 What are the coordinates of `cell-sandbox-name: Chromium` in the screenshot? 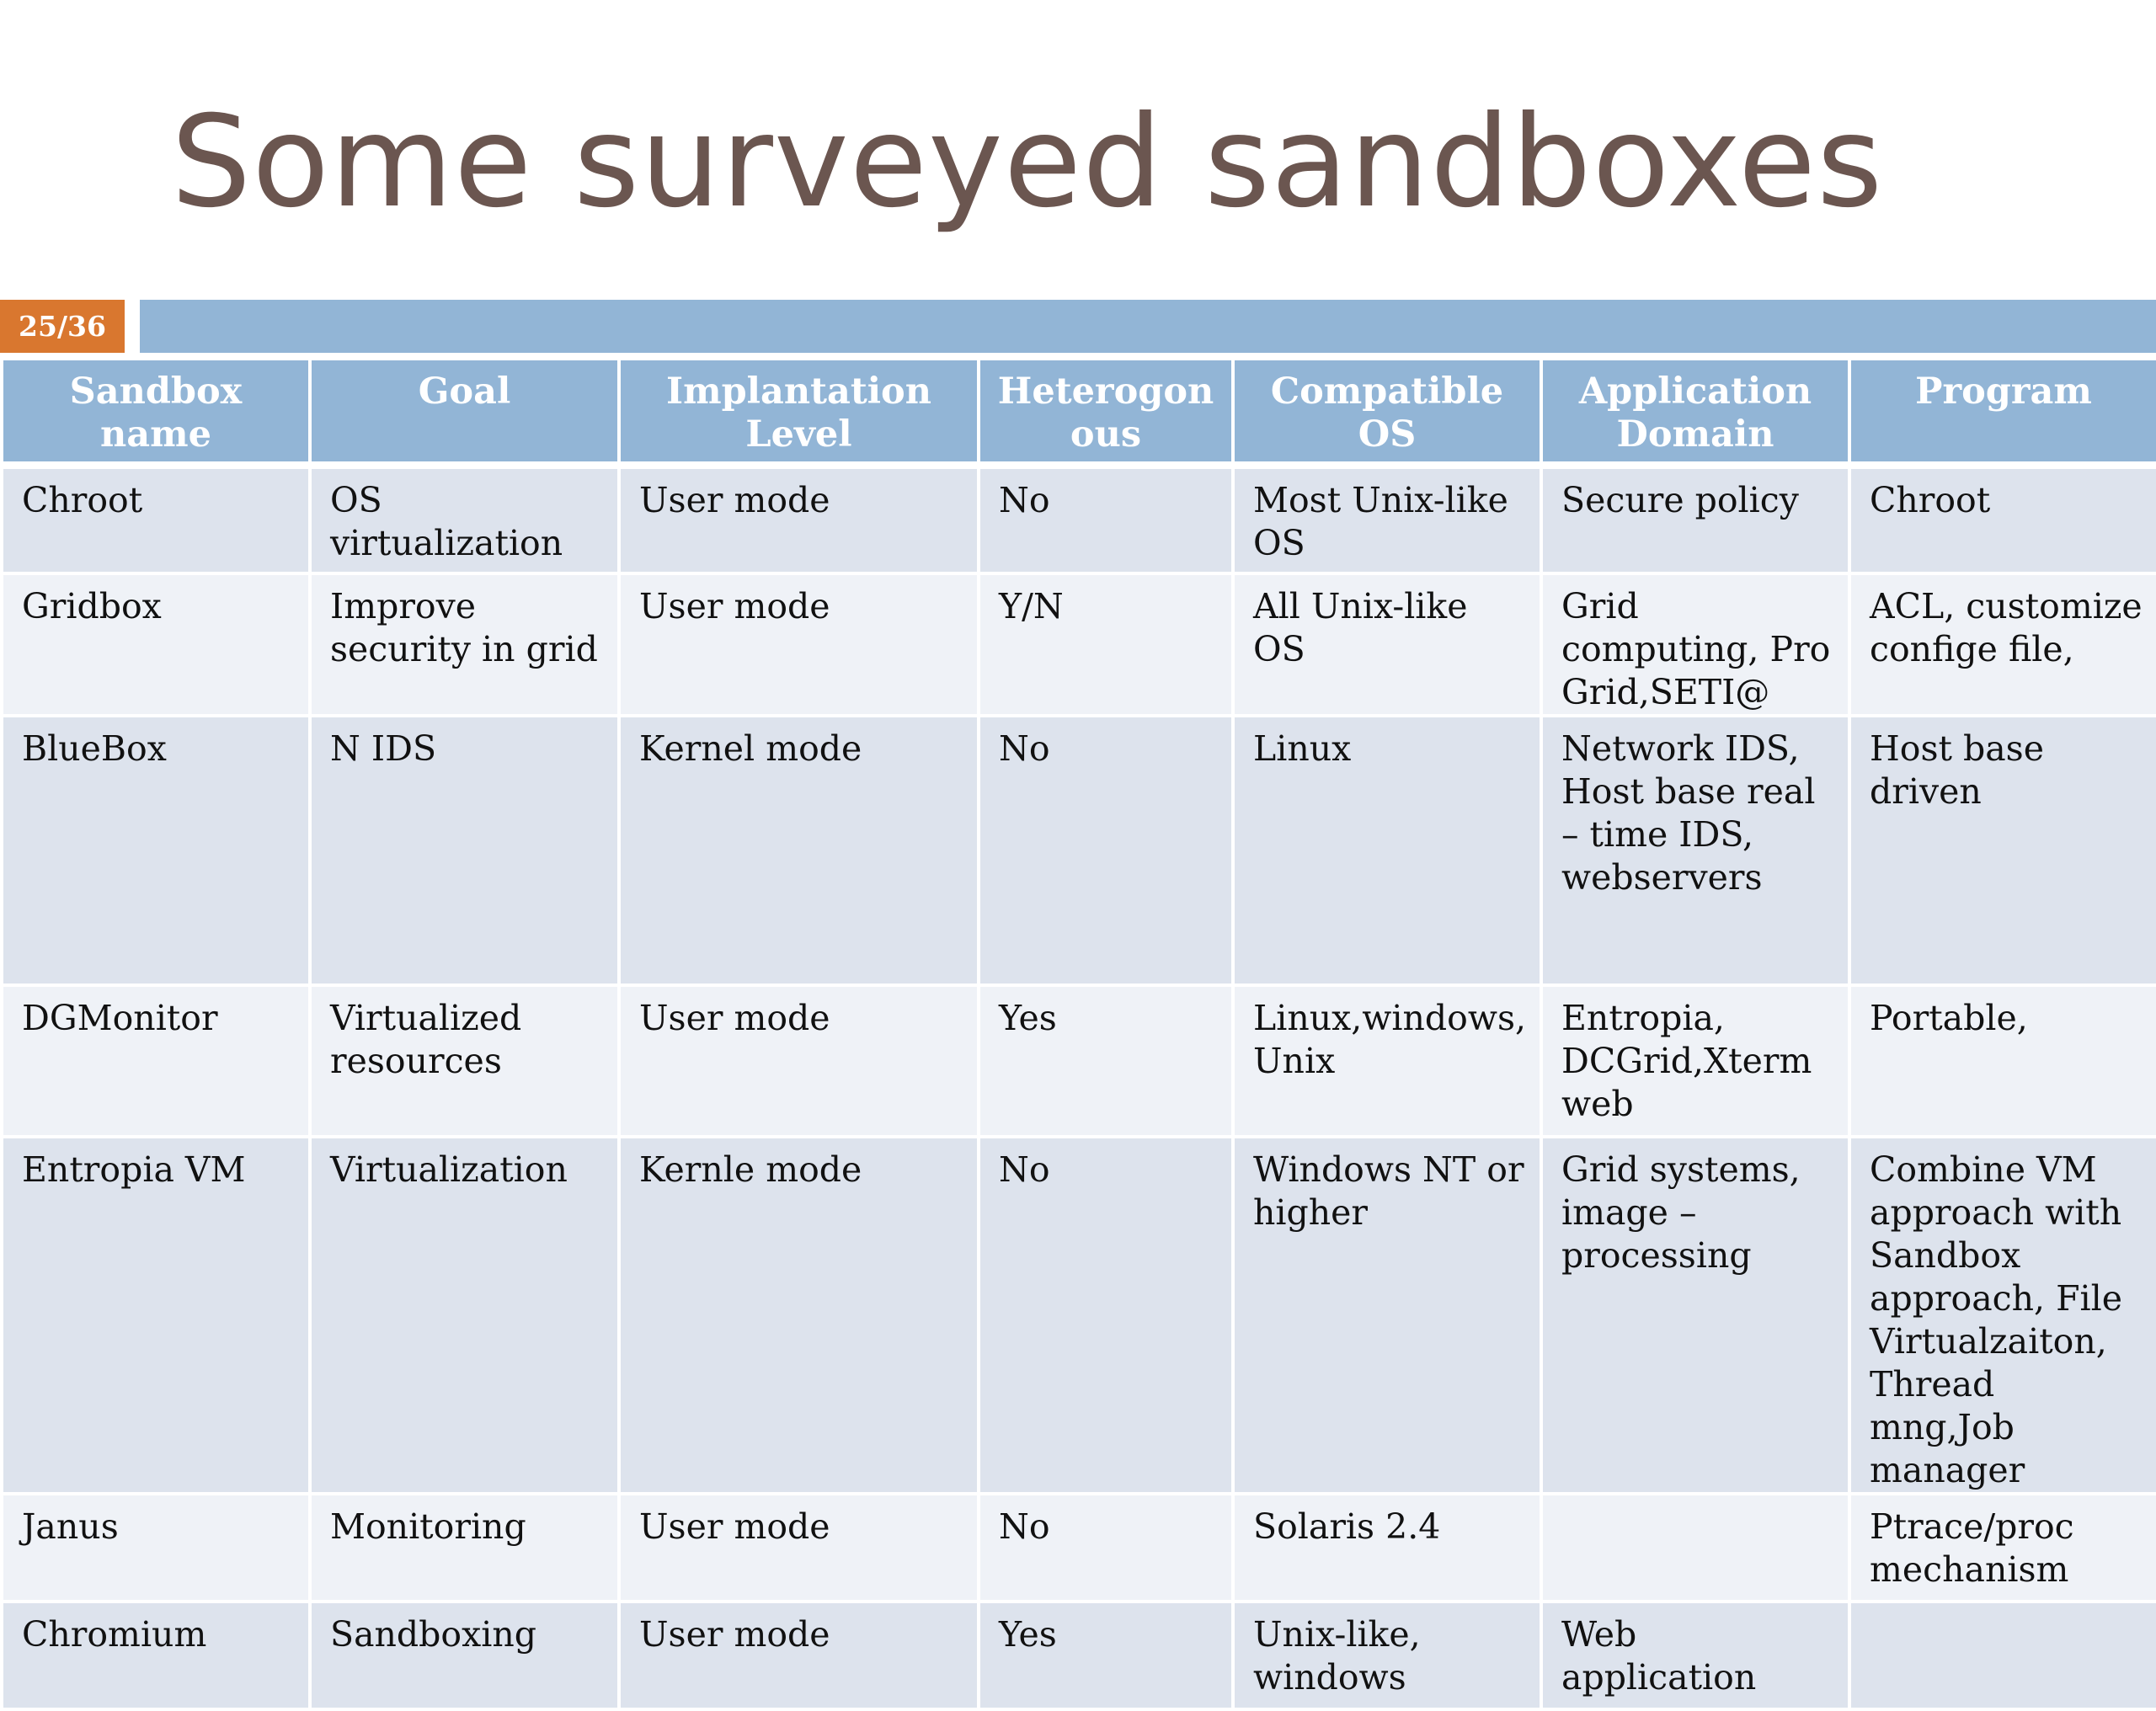 It's located at (156, 1655).